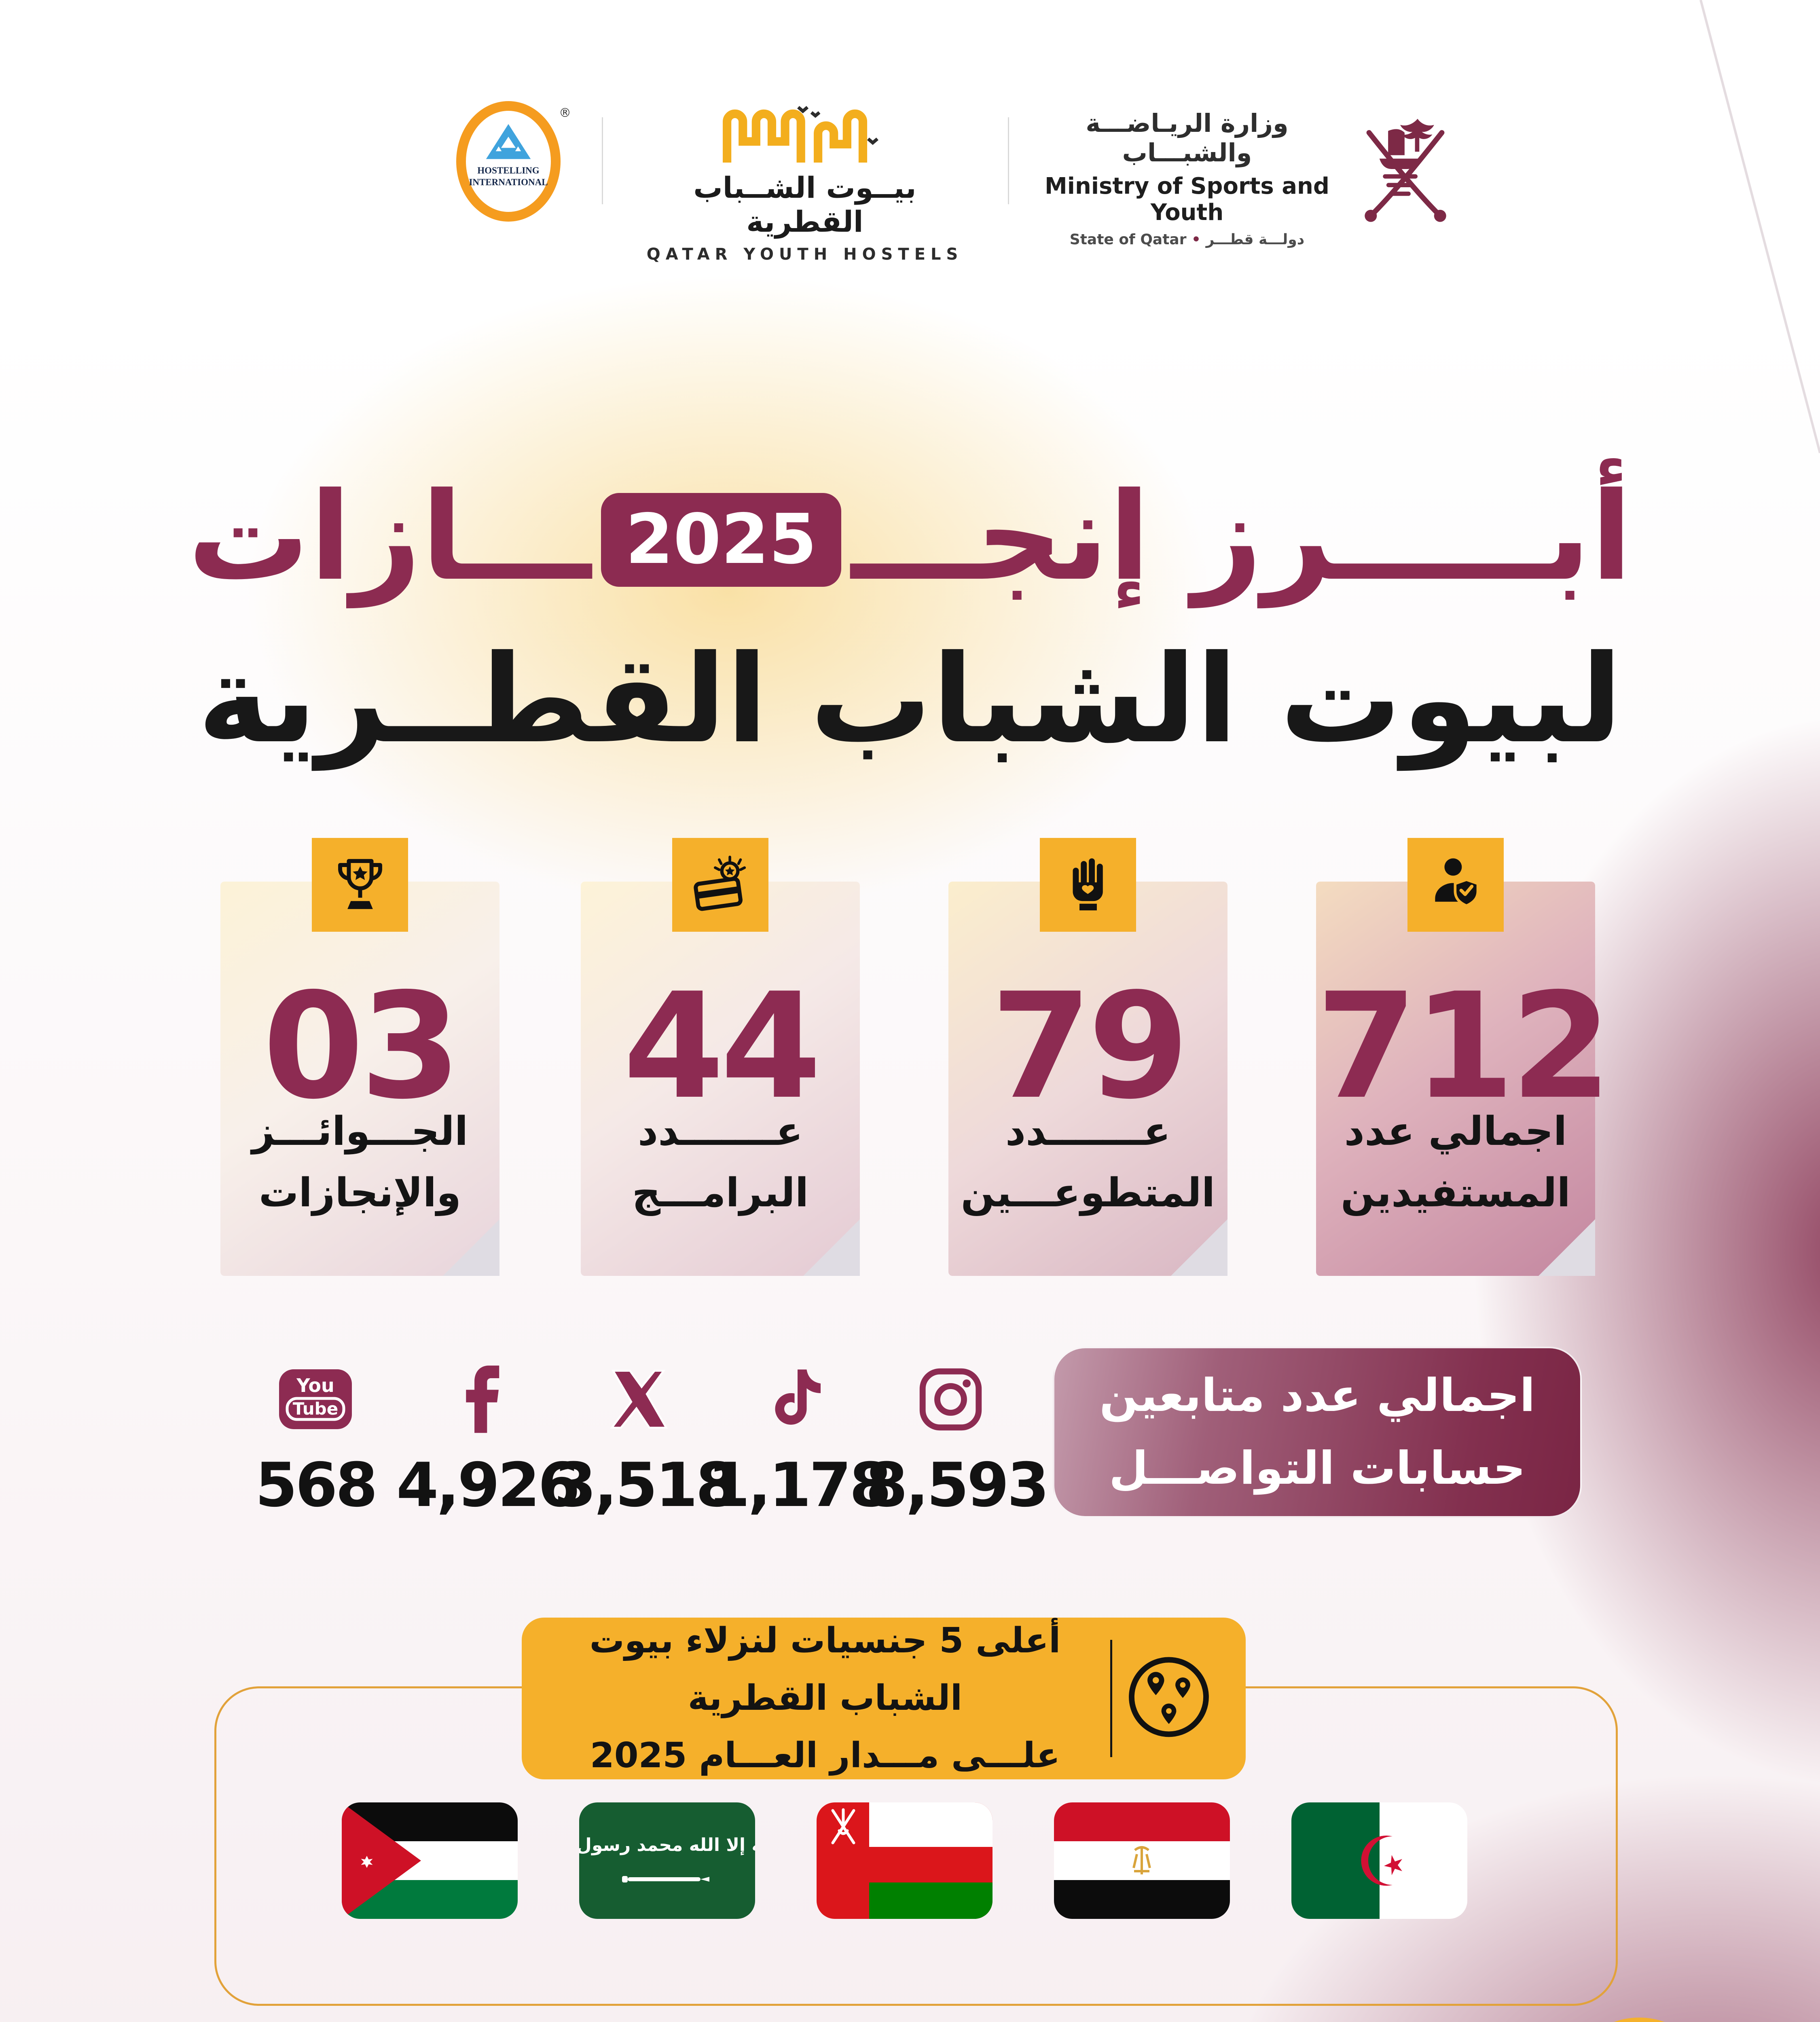 Image resolution: width=1820 pixels, height=2022 pixels. What do you see at coordinates (667, 1860) in the screenshot?
I see `flag-saudi-arabia: لا إله إلا الله محمد رسول الله` at bounding box center [667, 1860].